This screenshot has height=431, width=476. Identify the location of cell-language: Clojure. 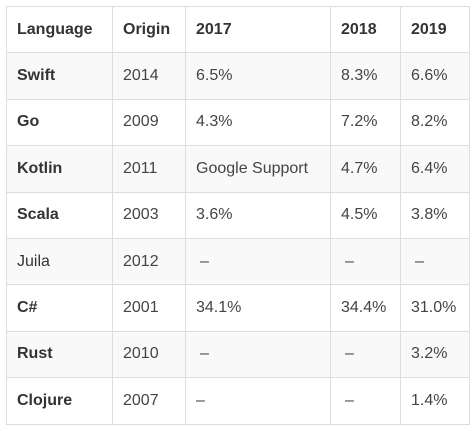
(59, 401).